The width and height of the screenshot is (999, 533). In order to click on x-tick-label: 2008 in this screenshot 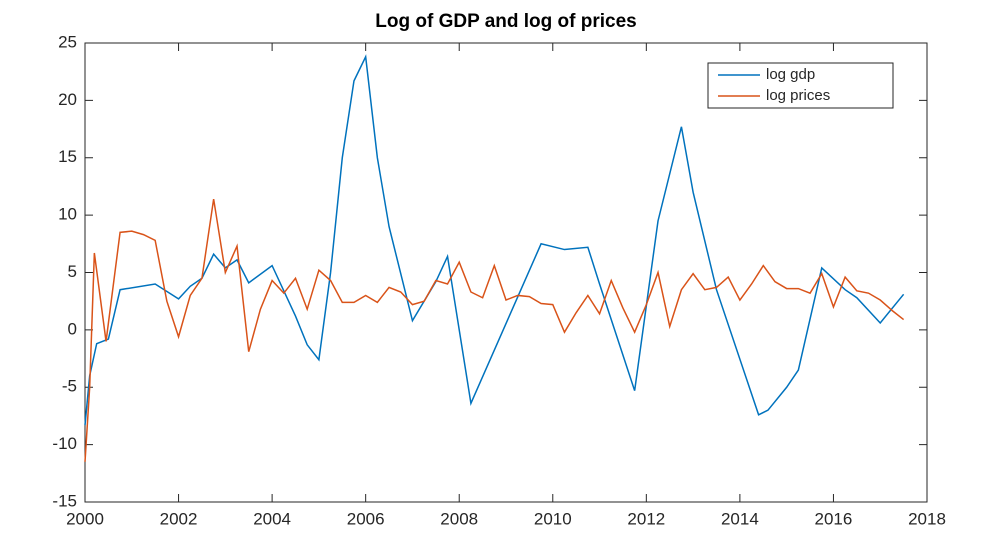, I will do `click(459, 518)`.